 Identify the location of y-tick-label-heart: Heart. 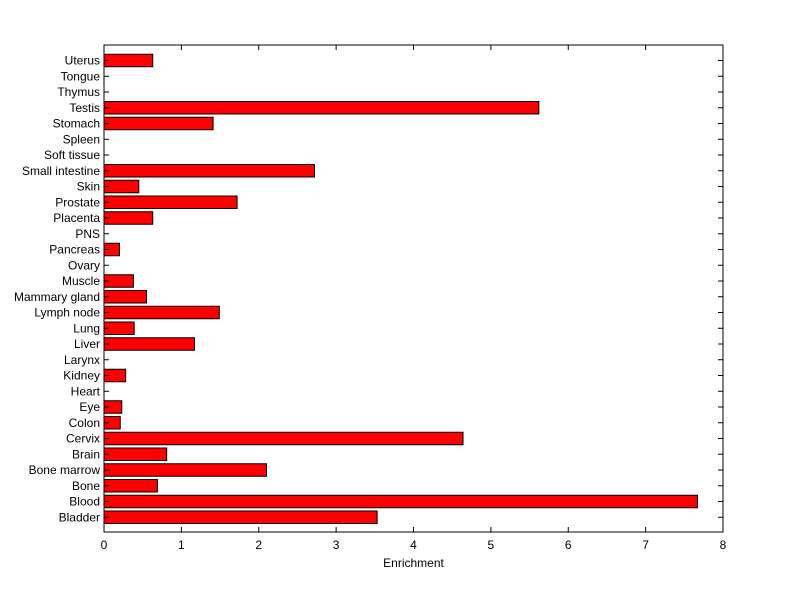
(86, 391).